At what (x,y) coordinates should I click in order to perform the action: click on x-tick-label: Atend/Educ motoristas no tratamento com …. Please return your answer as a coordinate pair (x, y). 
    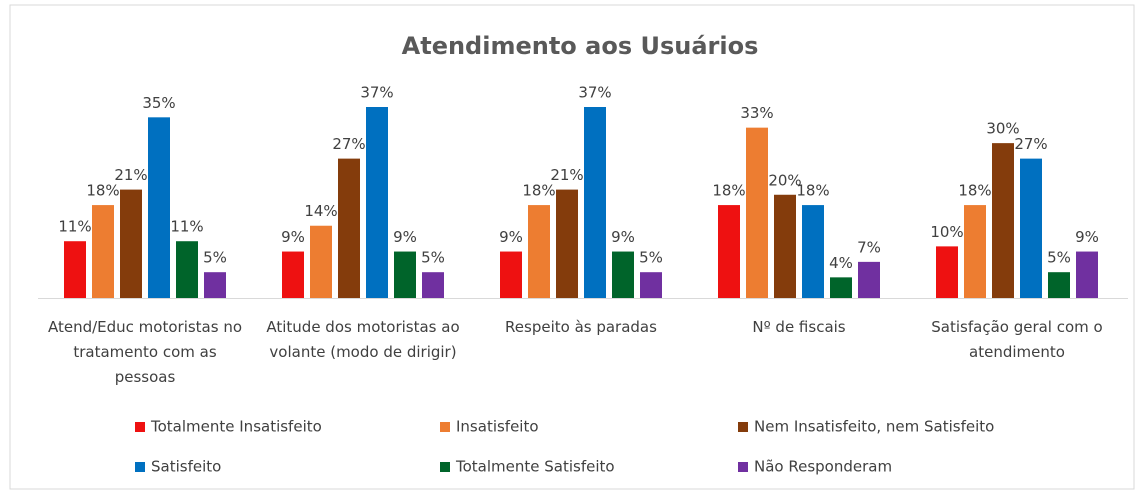
    Looking at the image, I should click on (145, 352).